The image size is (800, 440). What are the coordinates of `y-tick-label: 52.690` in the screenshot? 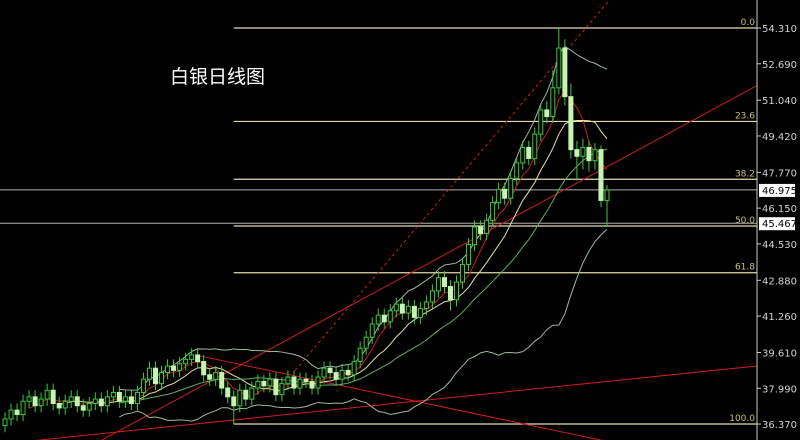 It's located at (779, 65).